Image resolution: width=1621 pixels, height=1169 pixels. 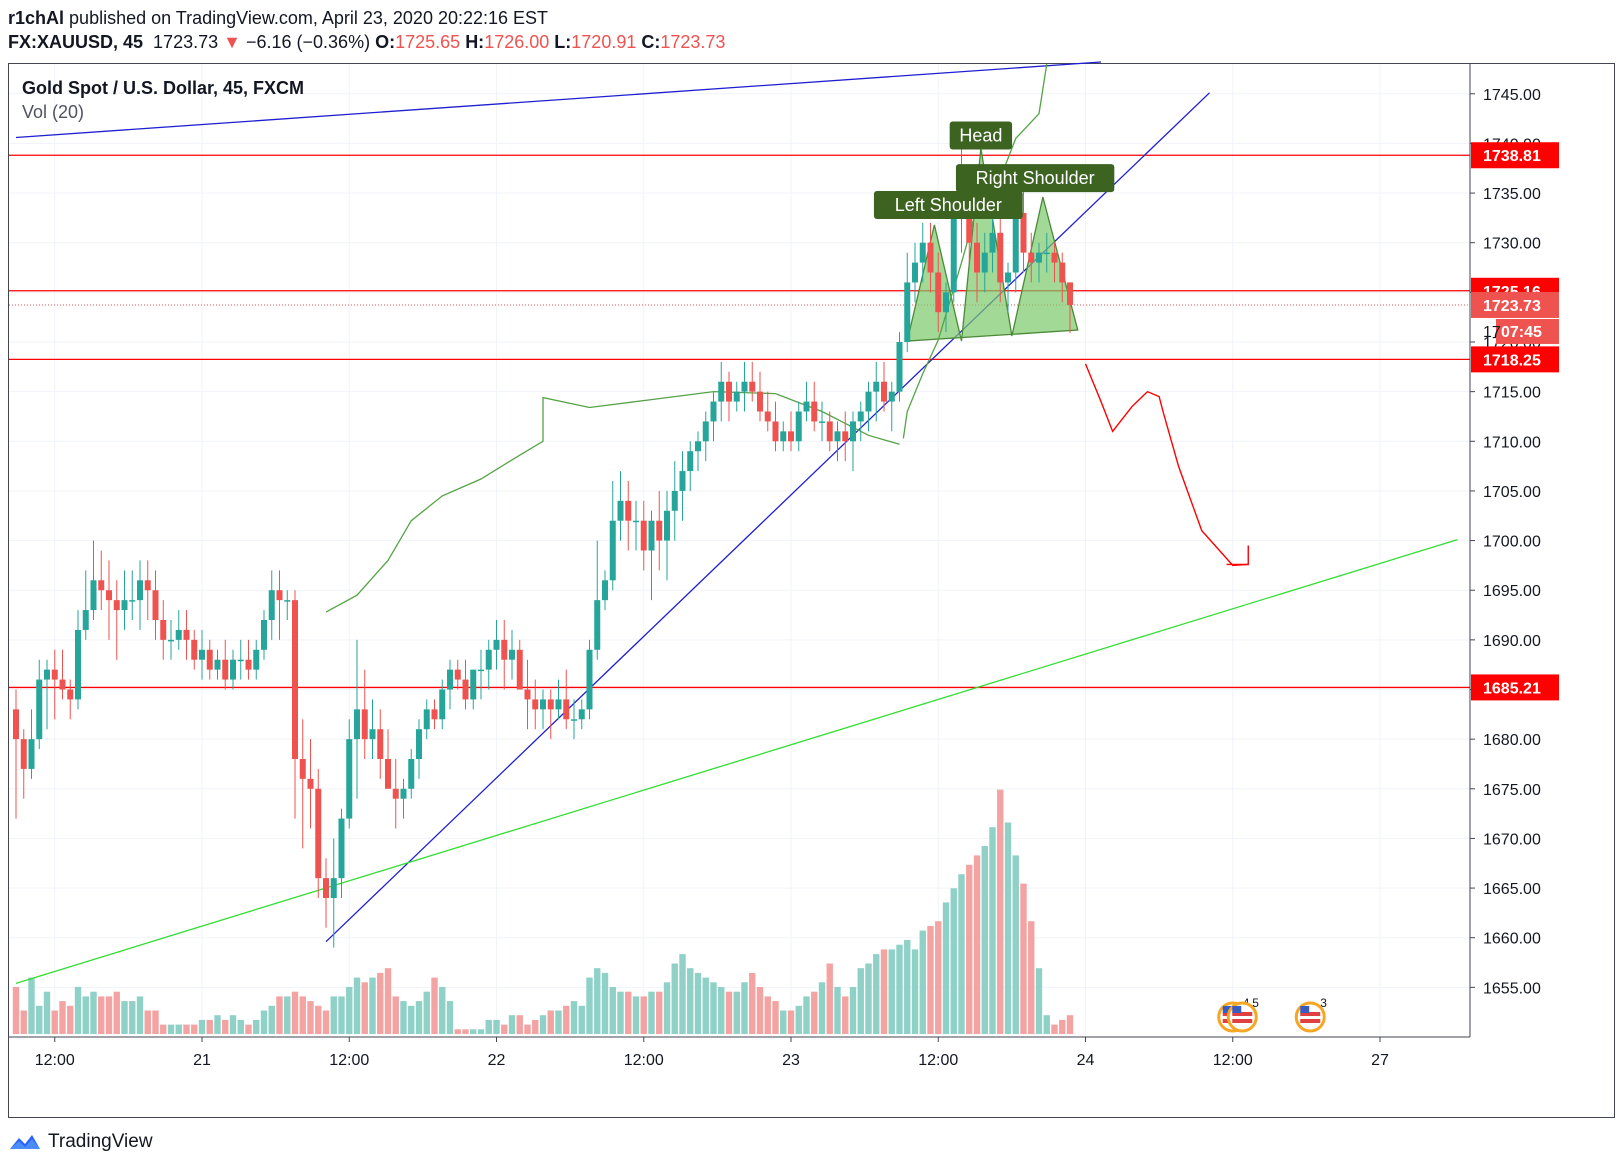 What do you see at coordinates (1512, 393) in the screenshot?
I see `price-tick-label: 1715.00` at bounding box center [1512, 393].